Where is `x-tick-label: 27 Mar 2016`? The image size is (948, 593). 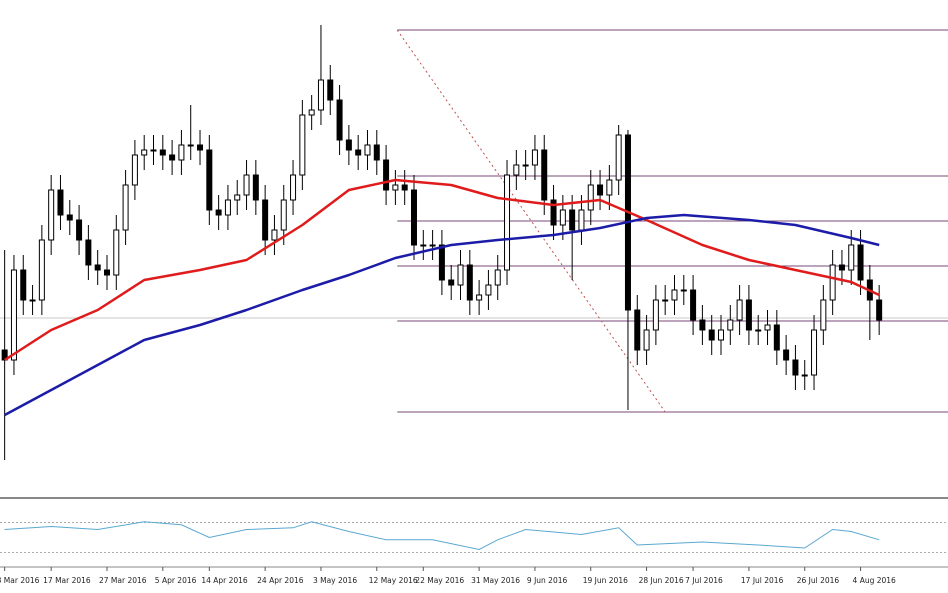
x-tick-label: 27 Mar 2016 is located at coordinates (123, 580).